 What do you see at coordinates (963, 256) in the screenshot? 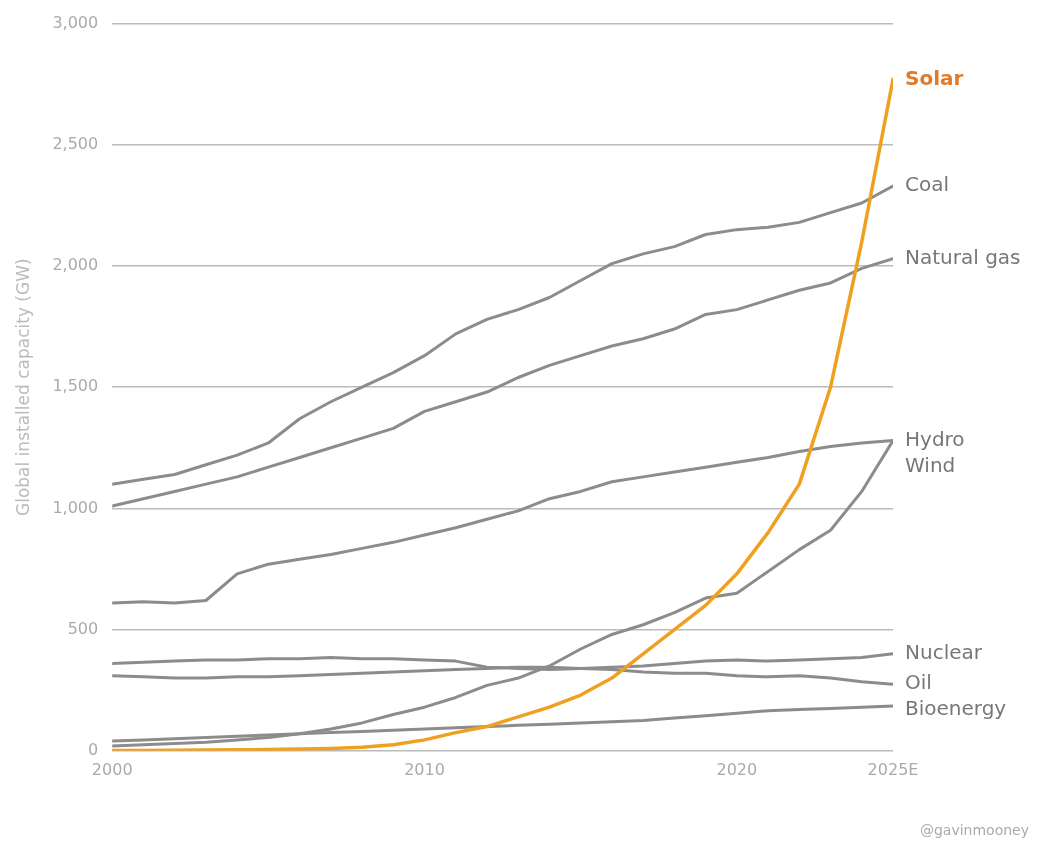
I see `series-label: Natural gas` at bounding box center [963, 256].